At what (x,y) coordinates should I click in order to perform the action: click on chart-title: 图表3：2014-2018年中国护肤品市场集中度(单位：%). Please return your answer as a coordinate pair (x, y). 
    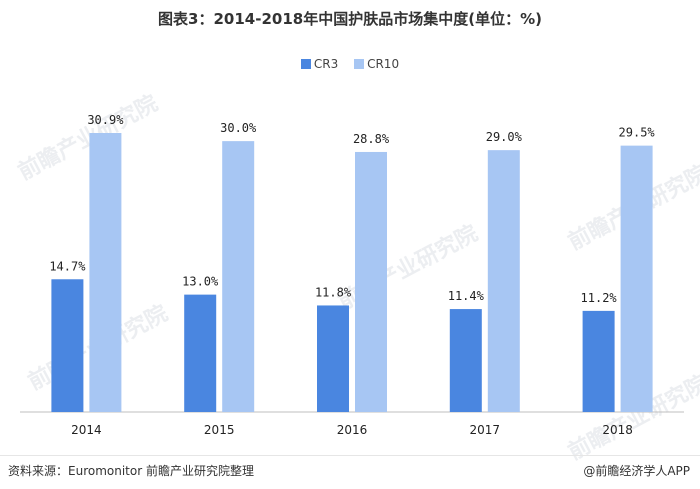
    Looking at the image, I should click on (350, 19).